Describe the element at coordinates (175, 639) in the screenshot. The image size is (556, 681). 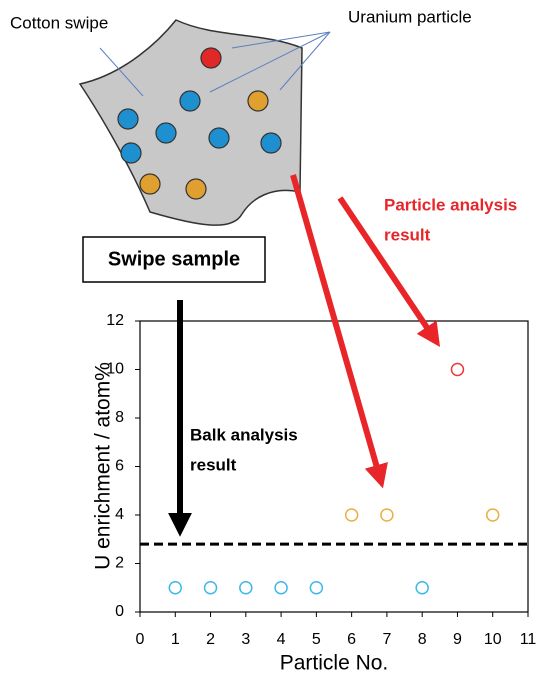
I see `x-tick-label: 1` at that location.